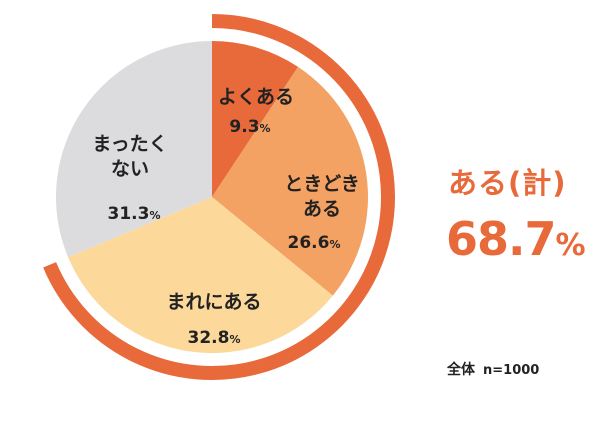 The width and height of the screenshot is (593, 440). Describe the element at coordinates (461, 370) in the screenshot. I see `sample-label: 全体` at that location.